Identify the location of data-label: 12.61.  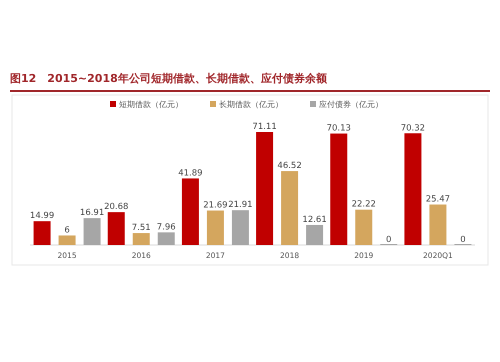
(314, 219).